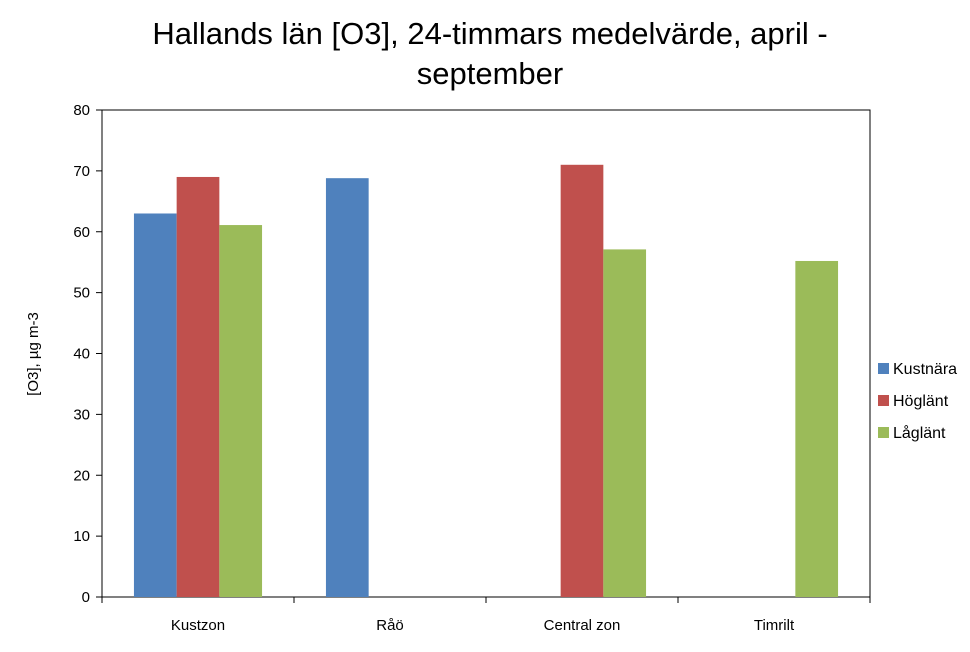 The width and height of the screenshot is (970, 652). I want to click on y-tick-label: 0, so click(86, 597).